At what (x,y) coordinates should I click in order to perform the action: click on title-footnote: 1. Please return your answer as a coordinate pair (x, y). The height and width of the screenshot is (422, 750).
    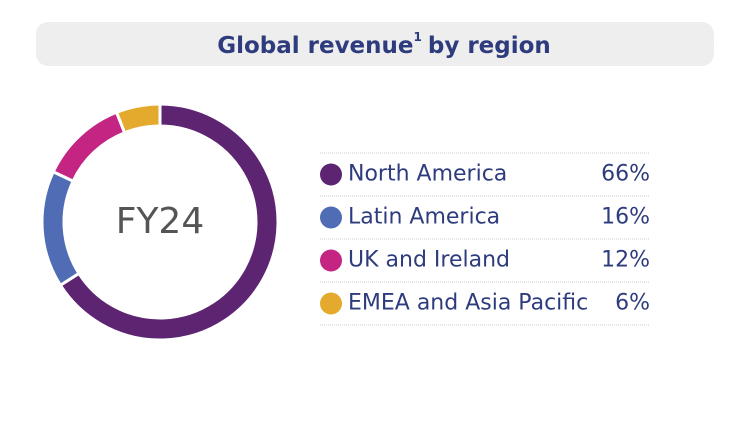
    Looking at the image, I should click on (418, 37).